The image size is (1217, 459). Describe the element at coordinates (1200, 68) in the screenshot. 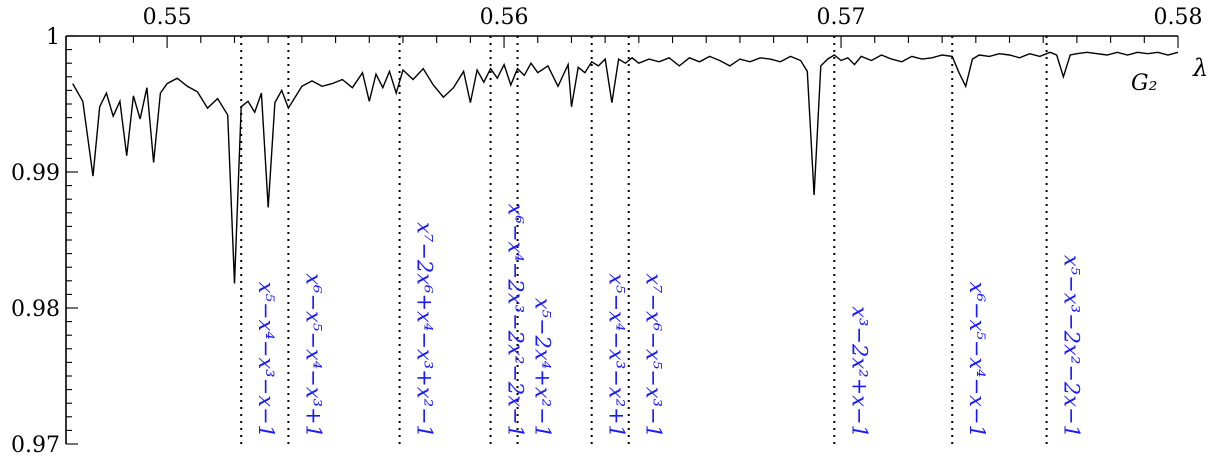

I see `x-axis-label: λ` at that location.